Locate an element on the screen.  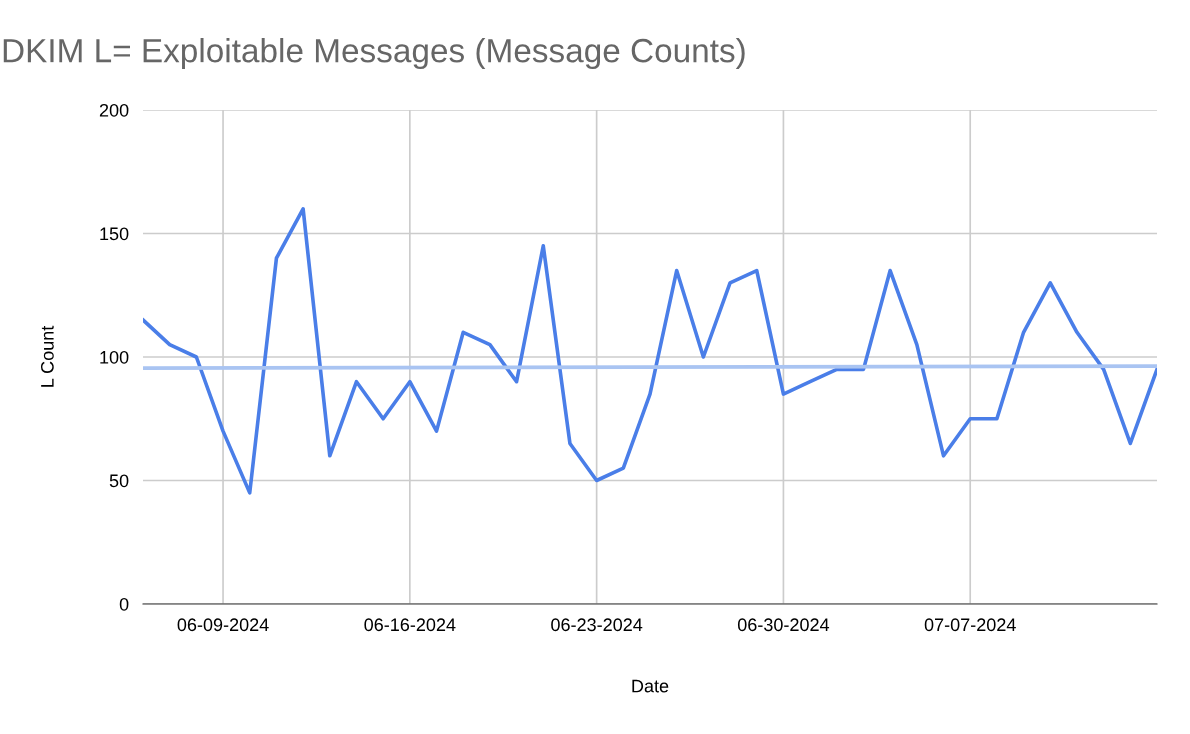
y-tick-label: 50 is located at coordinates (119, 481).